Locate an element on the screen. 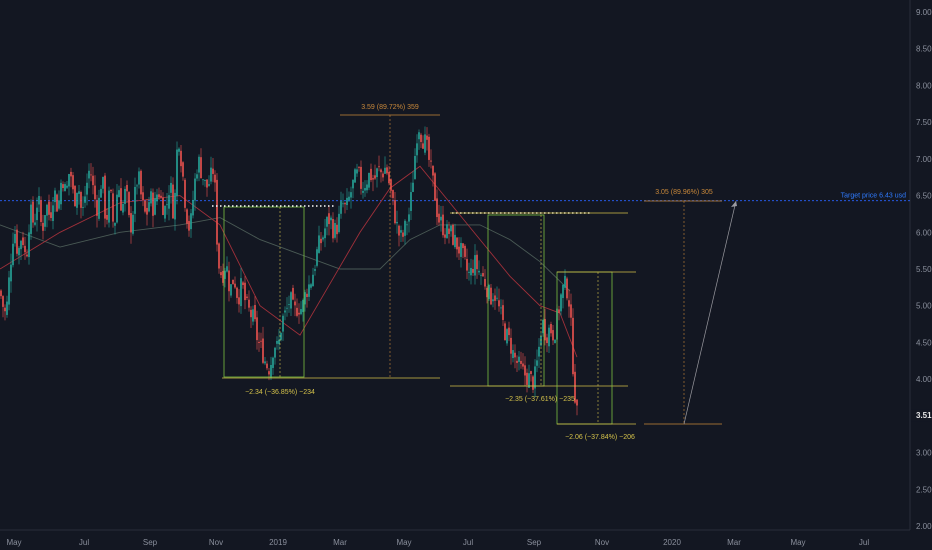 Image resolution: width=932 pixels, height=550 pixels. time-tick-label: Sep is located at coordinates (150, 542).